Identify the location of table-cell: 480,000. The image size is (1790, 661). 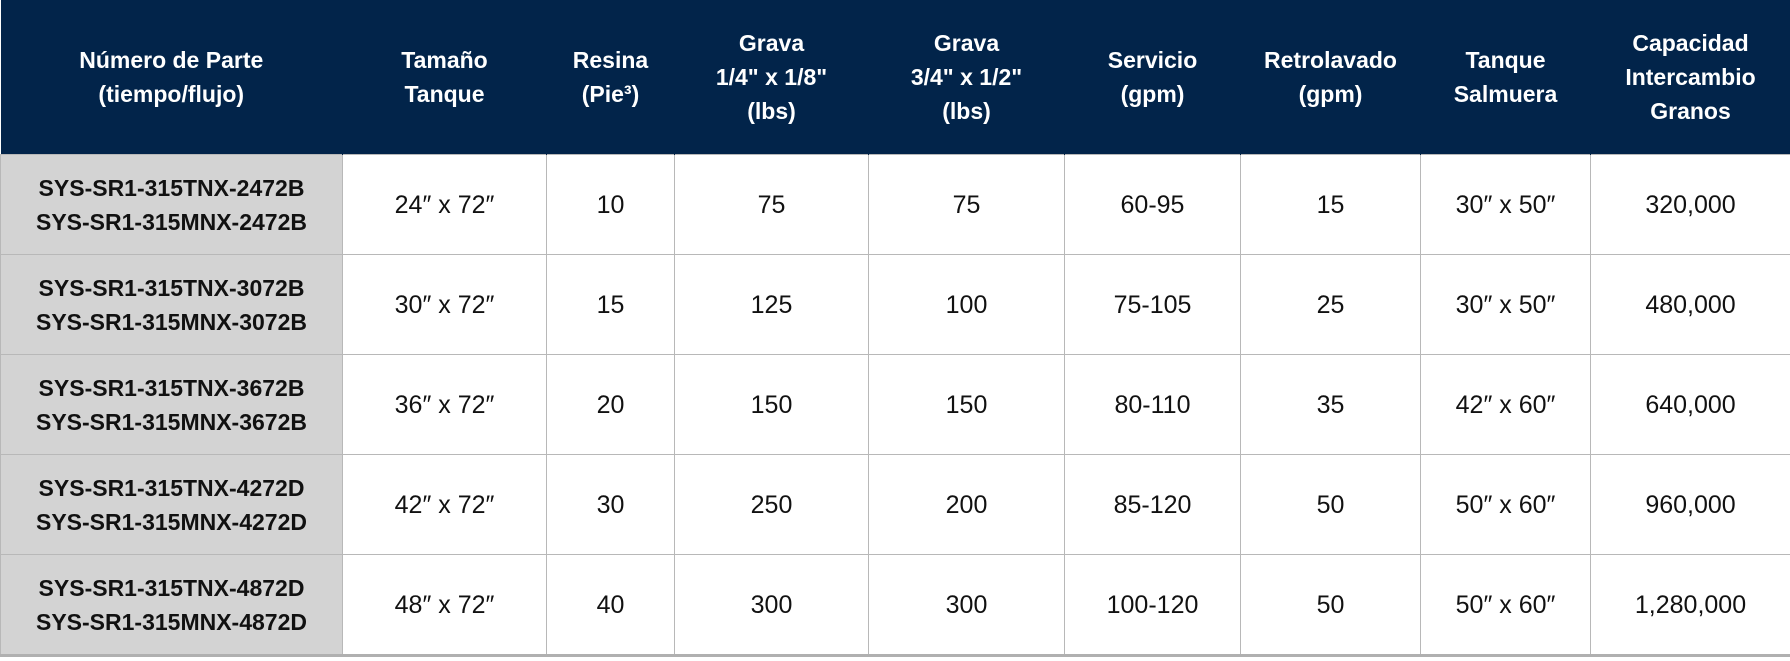
(1690, 304).